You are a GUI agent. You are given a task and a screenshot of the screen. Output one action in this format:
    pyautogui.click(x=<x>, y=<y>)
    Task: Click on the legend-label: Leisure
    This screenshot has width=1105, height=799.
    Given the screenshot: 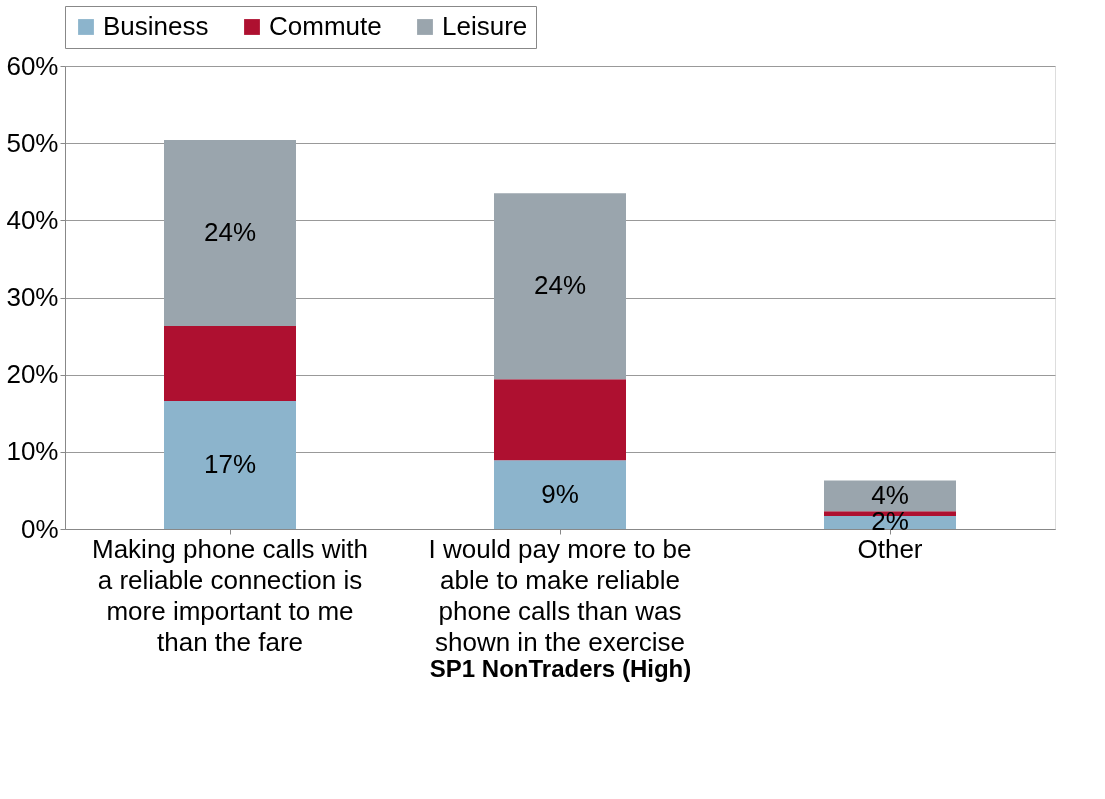 What is the action you would take?
    pyautogui.click(x=485, y=26)
    